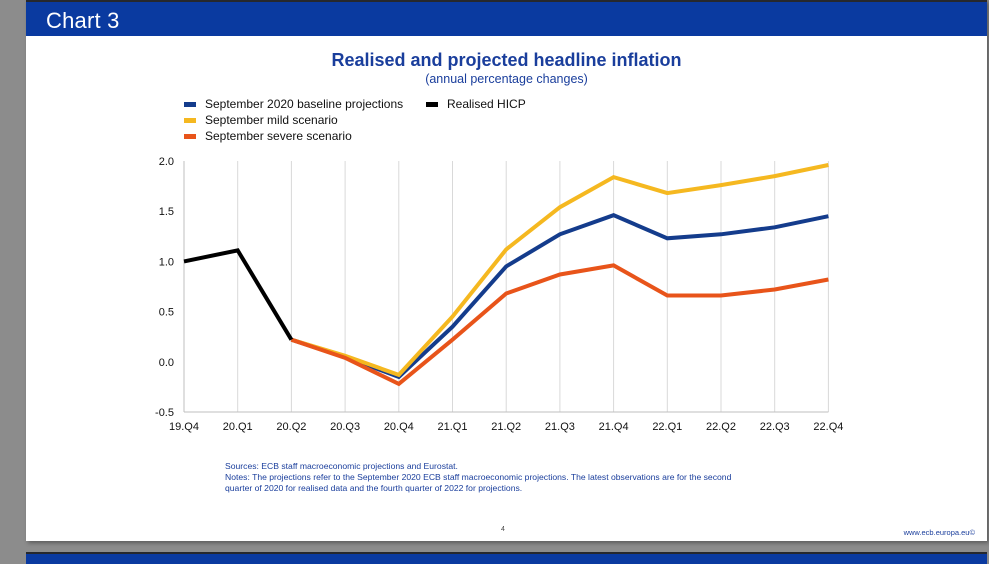 This screenshot has width=989, height=564. What do you see at coordinates (166, 363) in the screenshot?
I see `y-tick-label: 0.0` at bounding box center [166, 363].